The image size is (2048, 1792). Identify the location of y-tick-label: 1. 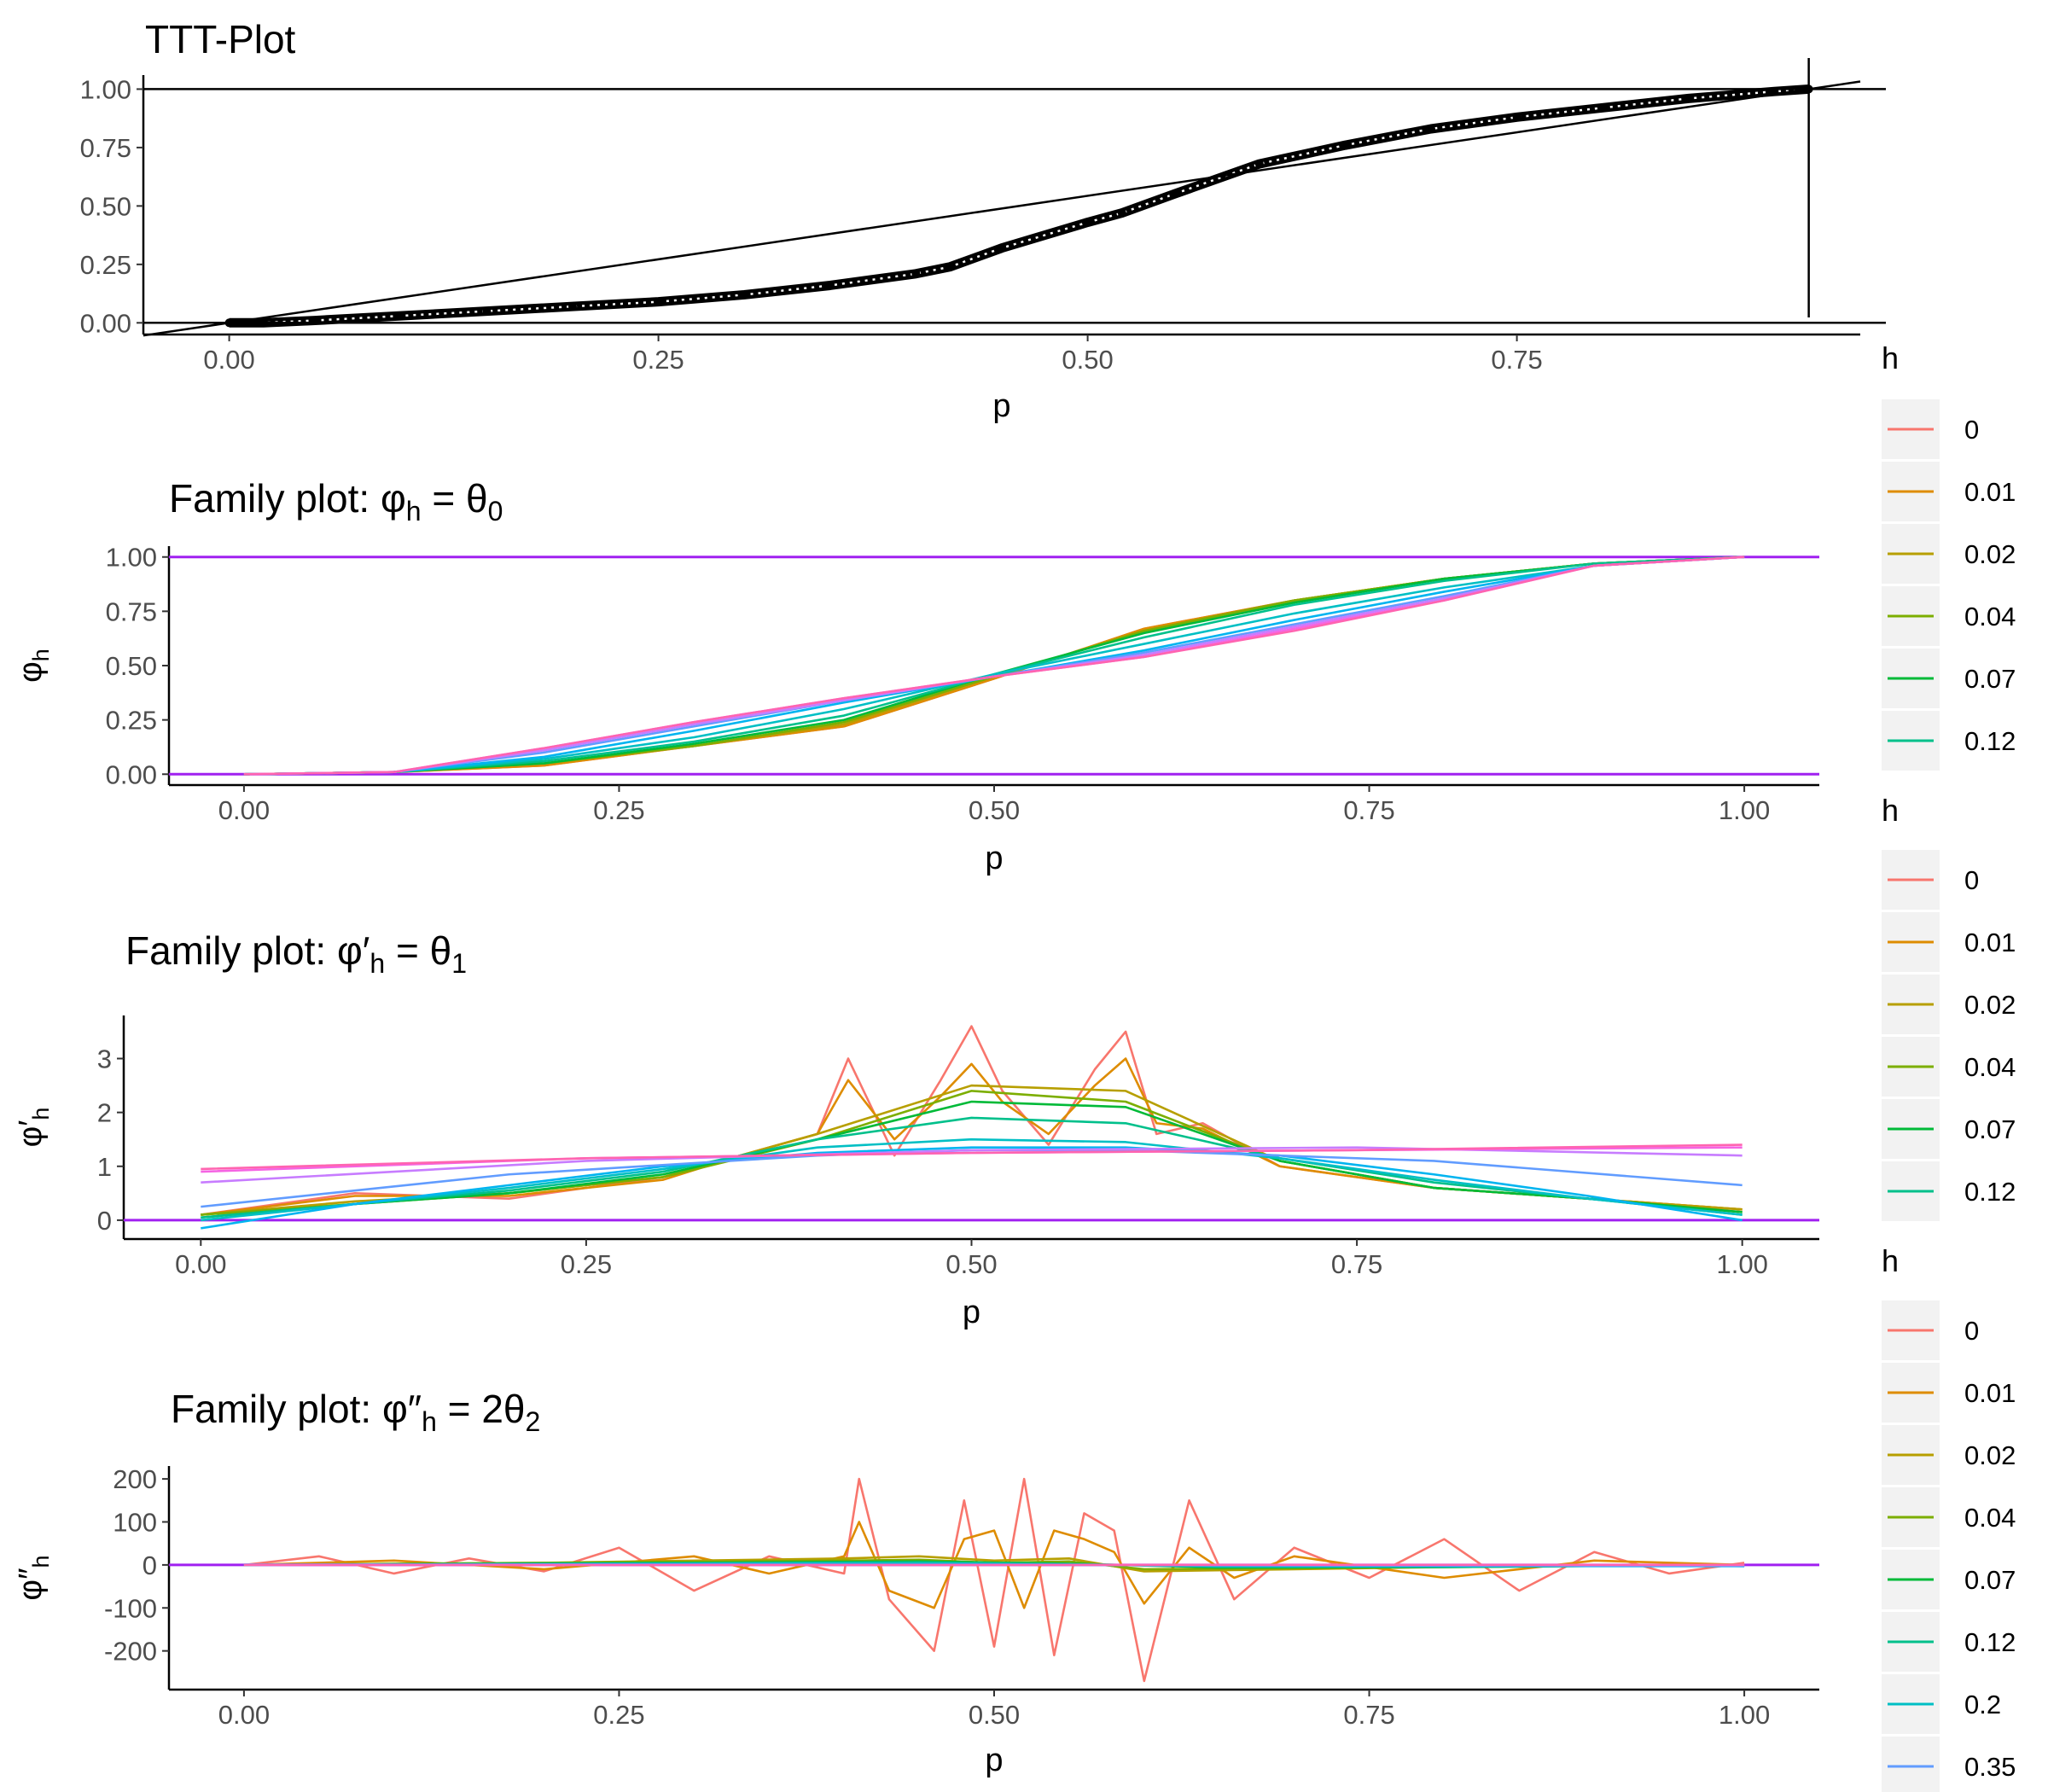
(104, 1167).